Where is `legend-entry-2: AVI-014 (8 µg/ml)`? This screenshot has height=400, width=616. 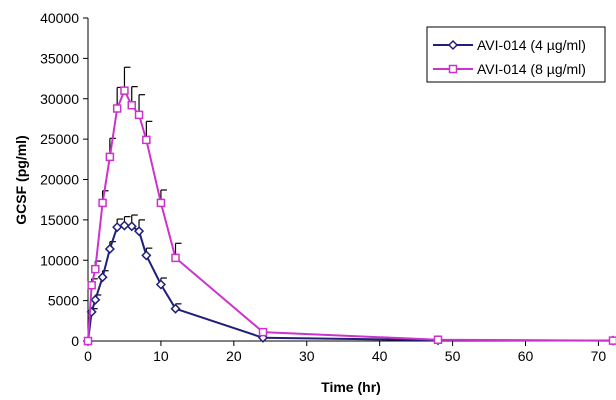 legend-entry-2: AVI-014 (8 µg/ml) is located at coordinates (509, 69).